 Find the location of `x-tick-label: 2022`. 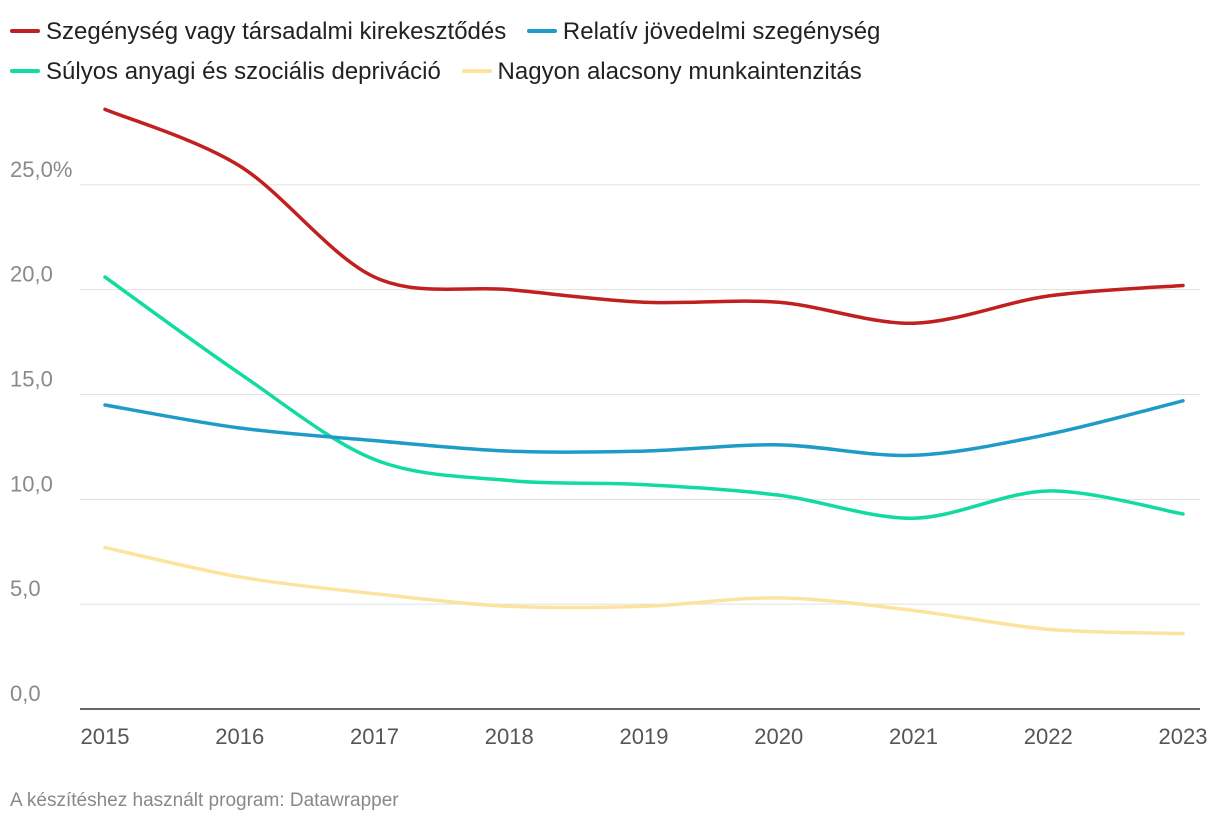

x-tick-label: 2022 is located at coordinates (1048, 736).